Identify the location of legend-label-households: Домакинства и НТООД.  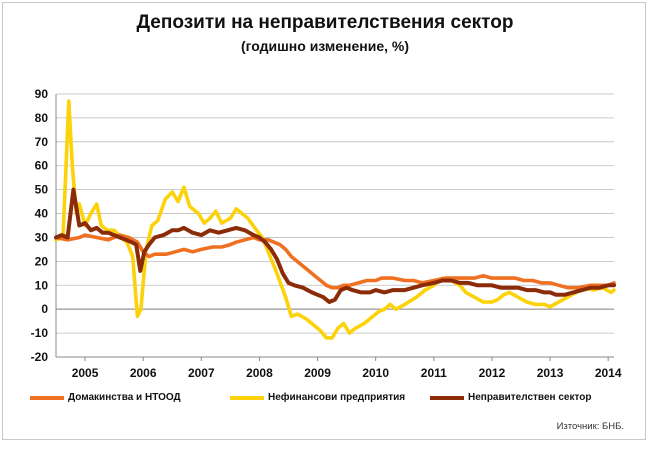
(124, 397).